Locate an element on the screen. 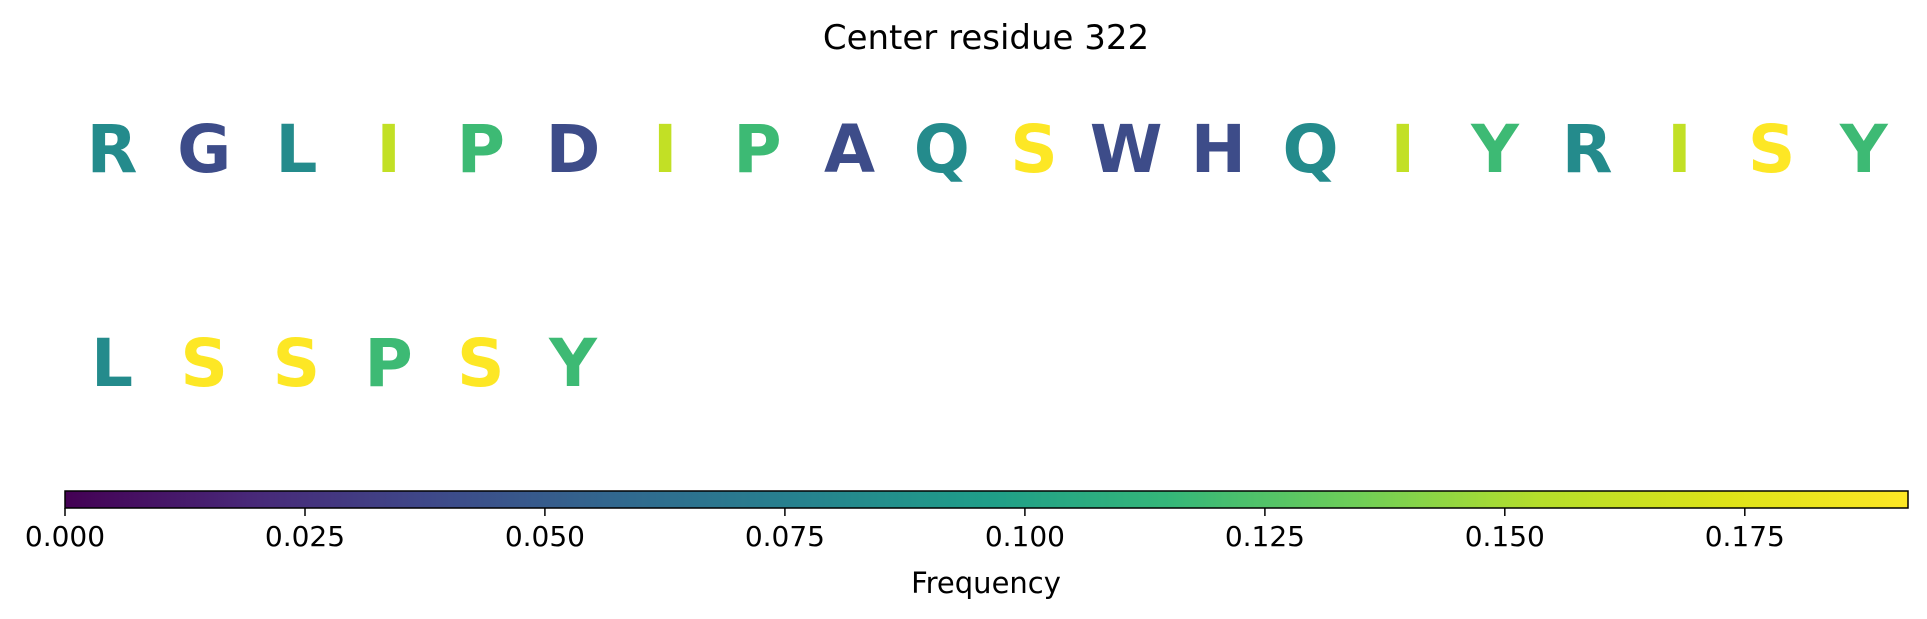 The height and width of the screenshot is (619, 1927). residue-letter: A is located at coordinates (849, 149).